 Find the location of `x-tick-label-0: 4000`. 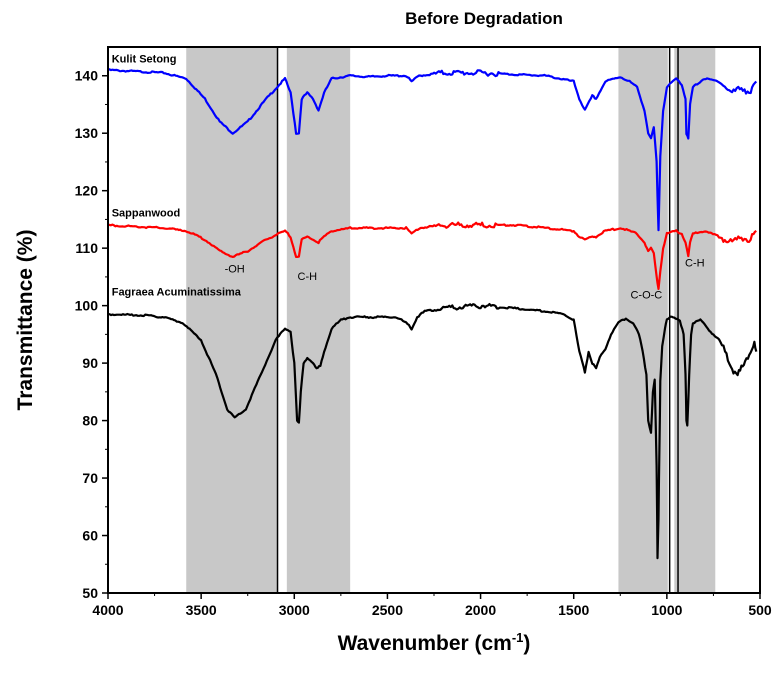

x-tick-label-0: 4000 is located at coordinates (107, 610).